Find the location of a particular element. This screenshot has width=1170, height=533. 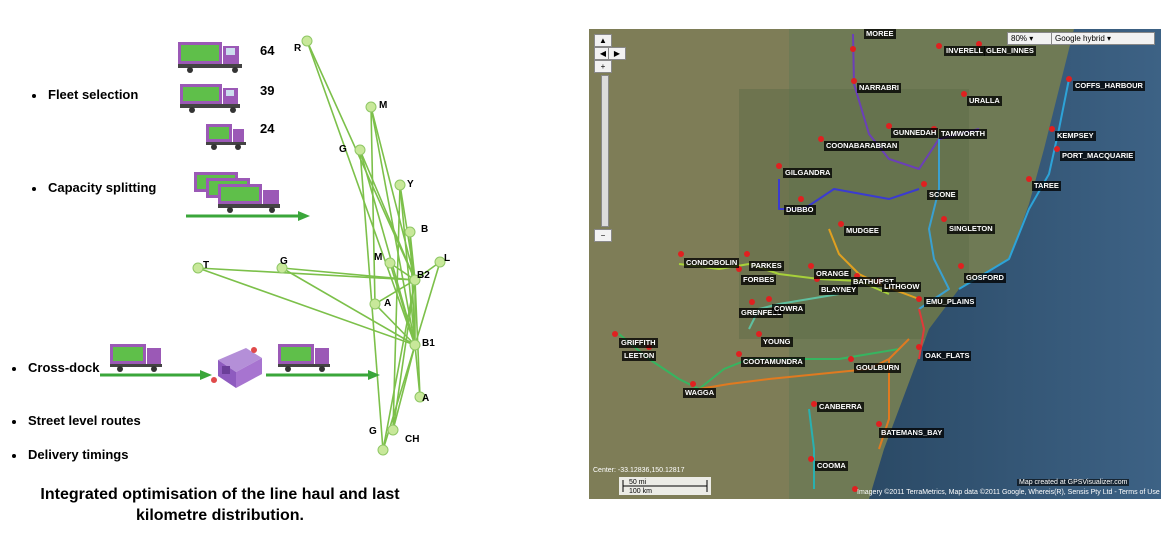

bullet-label: Cross-dock is located at coordinates (64, 367).